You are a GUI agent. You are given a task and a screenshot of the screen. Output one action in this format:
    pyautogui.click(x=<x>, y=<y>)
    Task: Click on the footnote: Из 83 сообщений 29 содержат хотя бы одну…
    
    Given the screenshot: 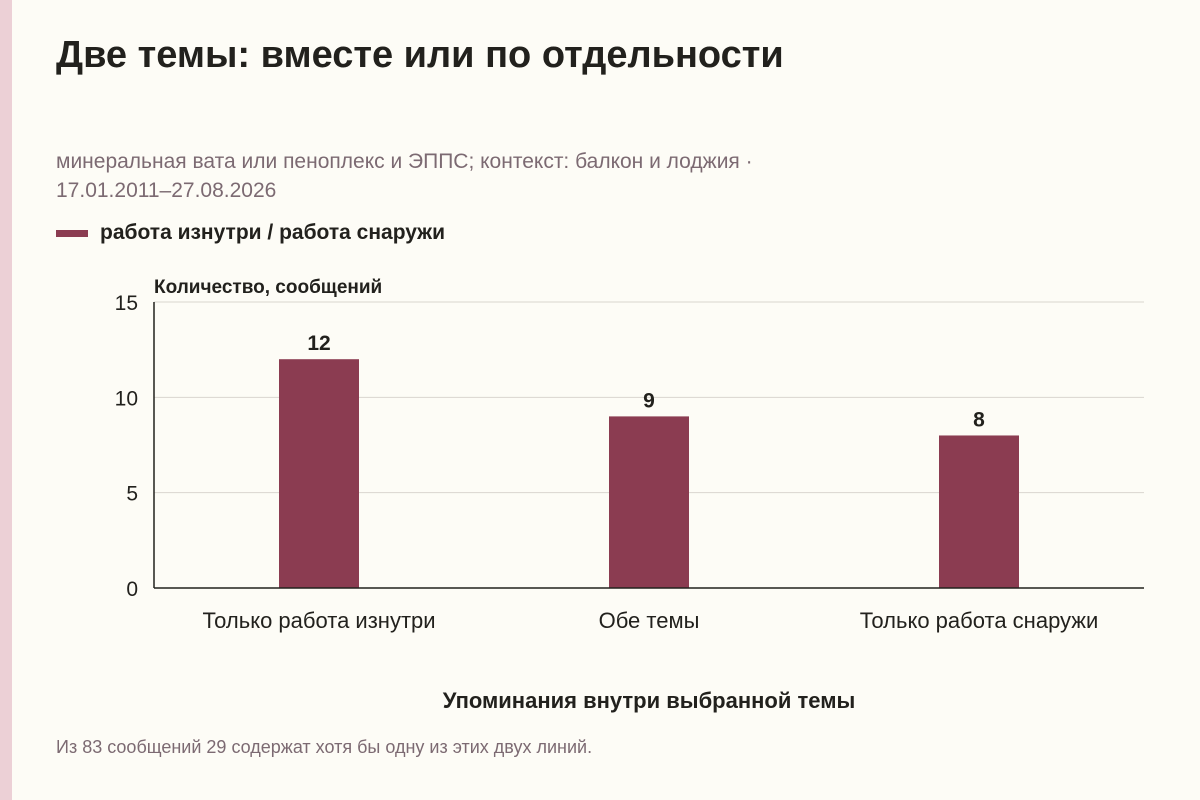 What is the action you would take?
    pyautogui.click(x=324, y=747)
    